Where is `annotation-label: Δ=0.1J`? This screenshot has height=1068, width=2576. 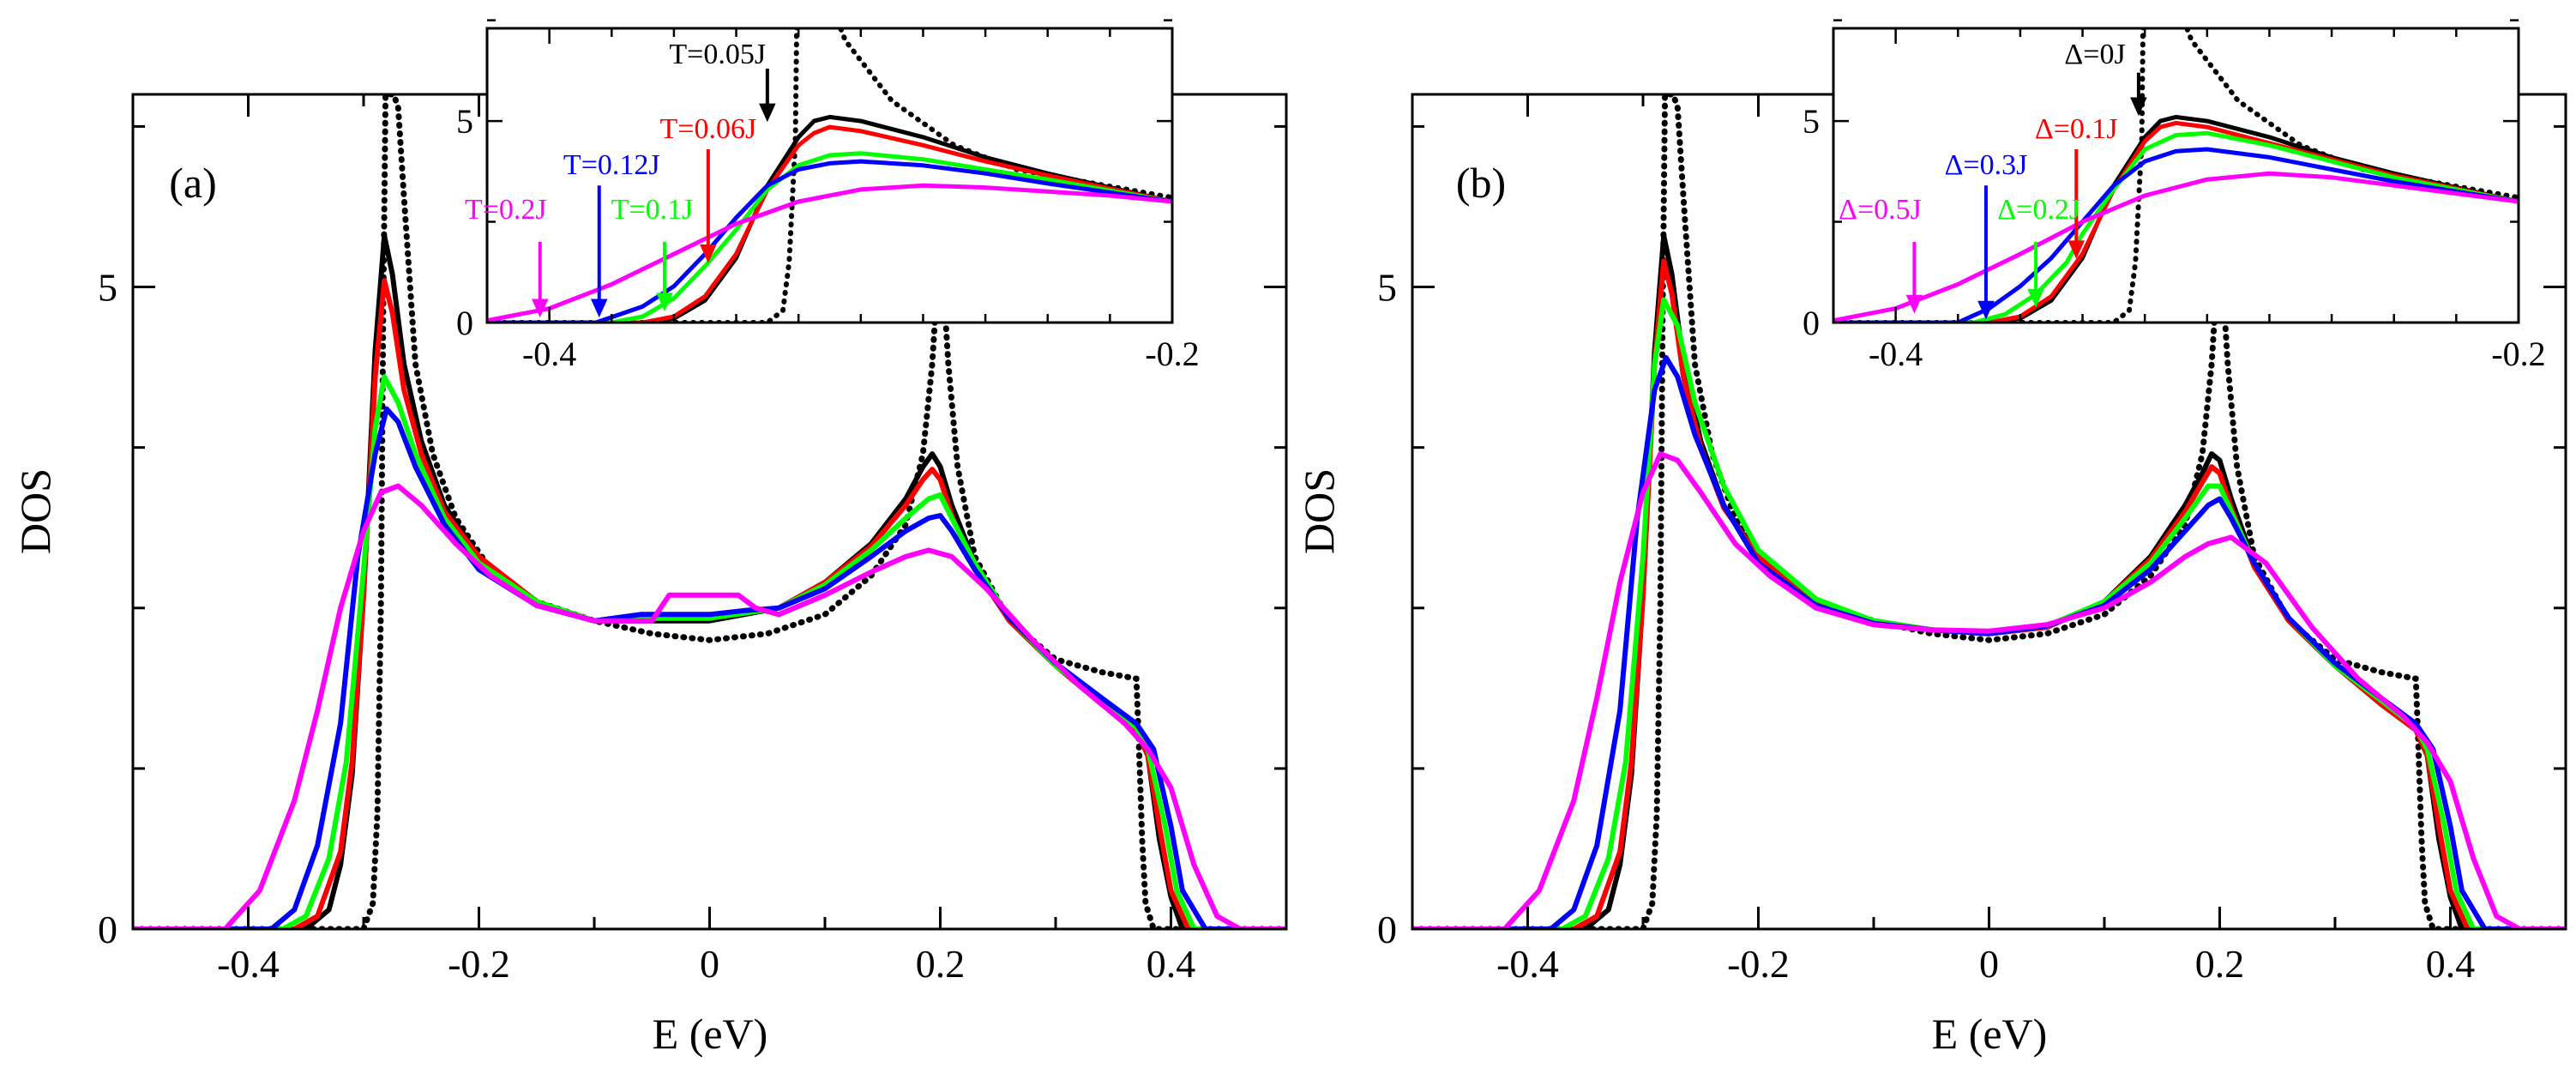
annotation-label: Δ=0.1J is located at coordinates (2076, 129).